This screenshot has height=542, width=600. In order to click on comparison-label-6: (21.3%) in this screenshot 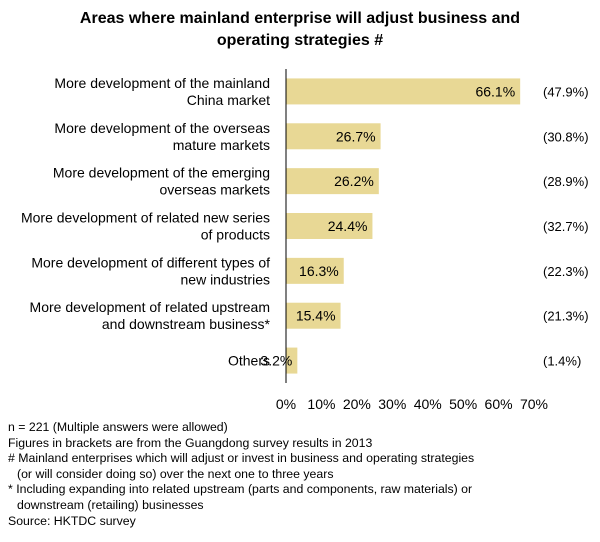, I will do `click(566, 316)`.